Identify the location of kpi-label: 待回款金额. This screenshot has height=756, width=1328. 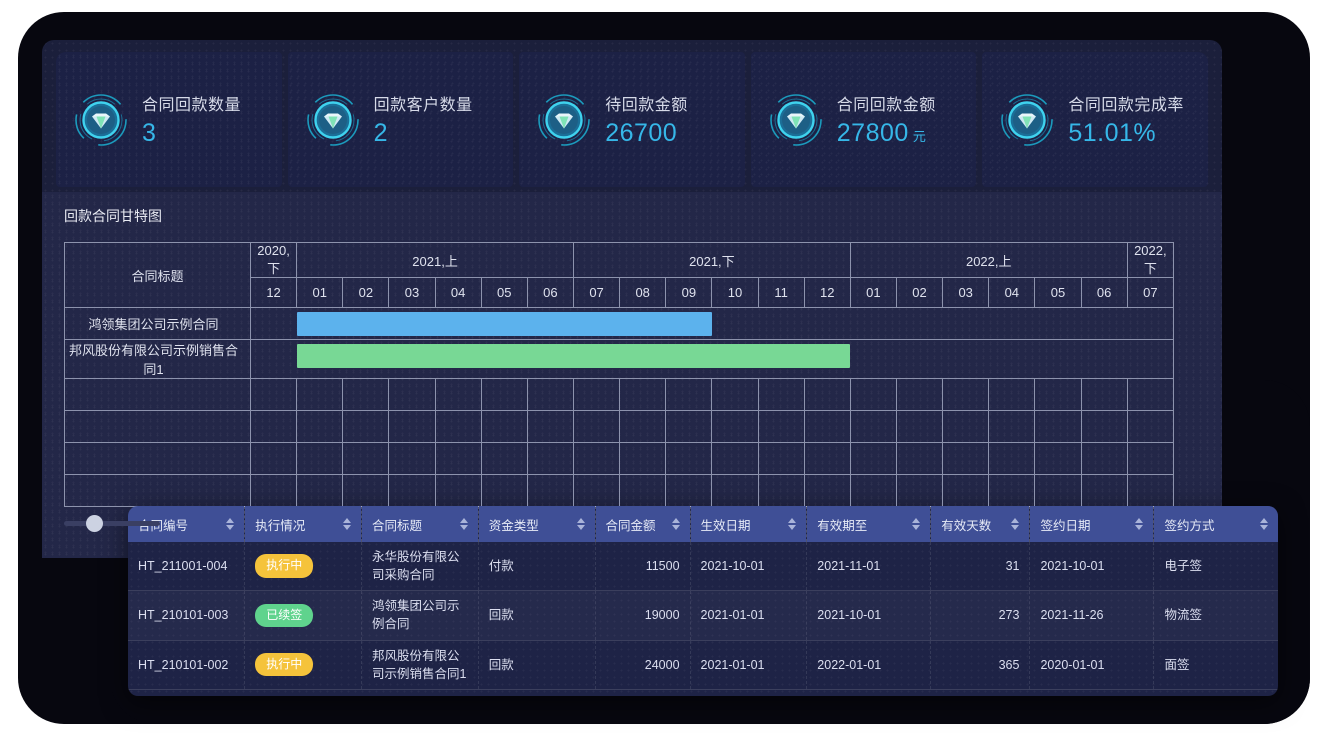
(646, 105).